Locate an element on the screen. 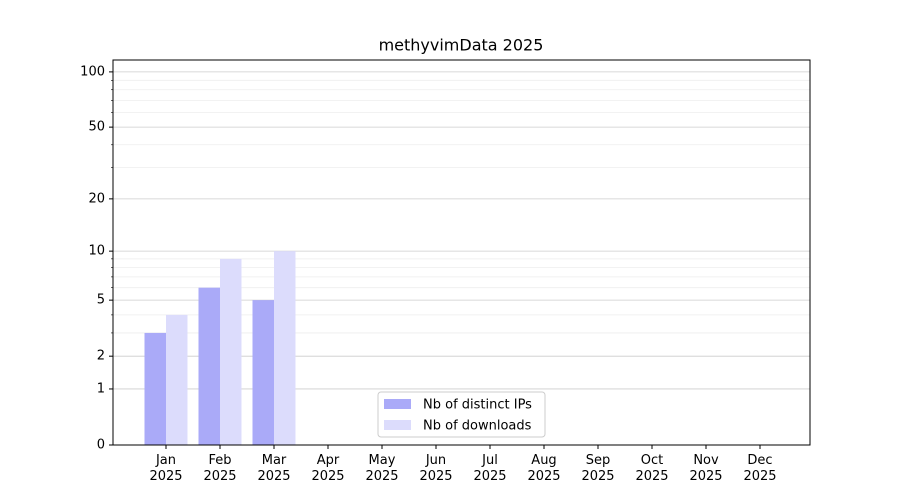 This screenshot has width=900, height=500. y-tick-label: 1 is located at coordinates (101, 388).